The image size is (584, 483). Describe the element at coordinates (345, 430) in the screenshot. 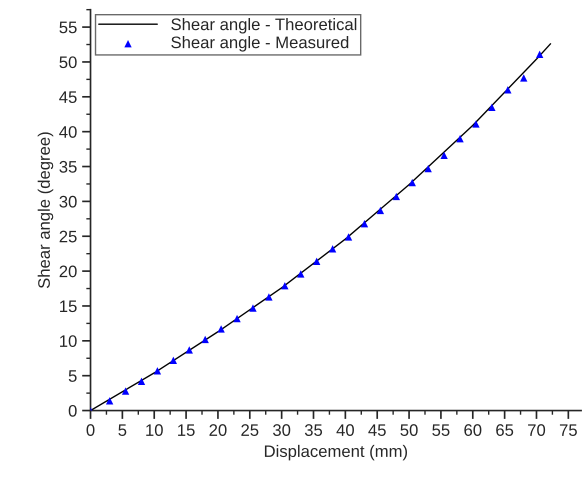

I see `x-tick-label: 40` at that location.